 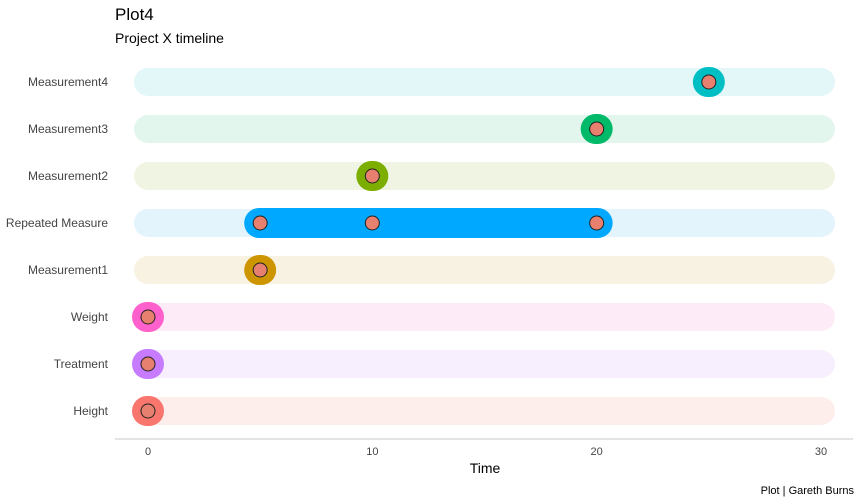 What do you see at coordinates (169, 38) in the screenshot?
I see `chart-subtitle: Project X timeline` at bounding box center [169, 38].